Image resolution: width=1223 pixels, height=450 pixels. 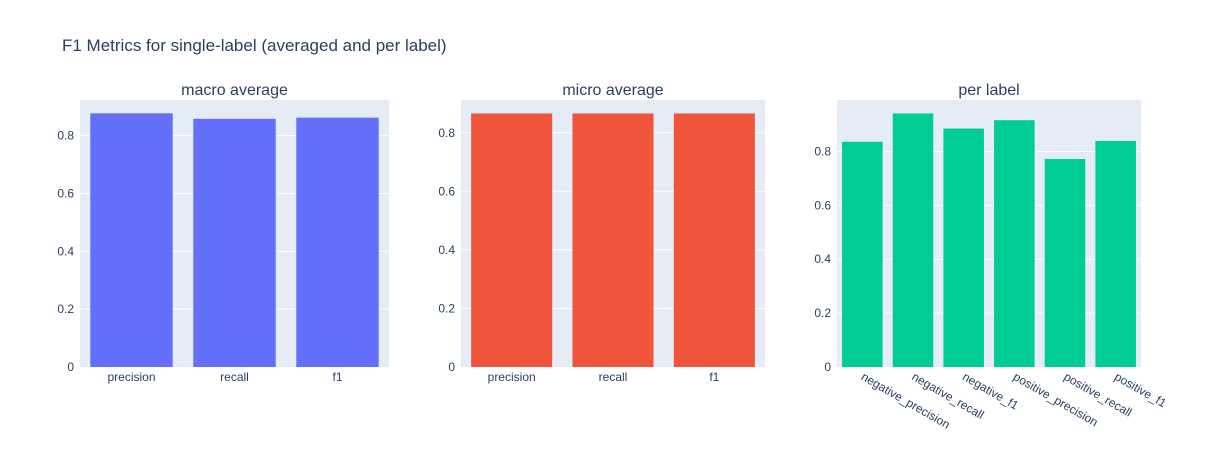 What do you see at coordinates (337, 377) in the screenshot?
I see `x-tick-label-0-2: f1` at bounding box center [337, 377].